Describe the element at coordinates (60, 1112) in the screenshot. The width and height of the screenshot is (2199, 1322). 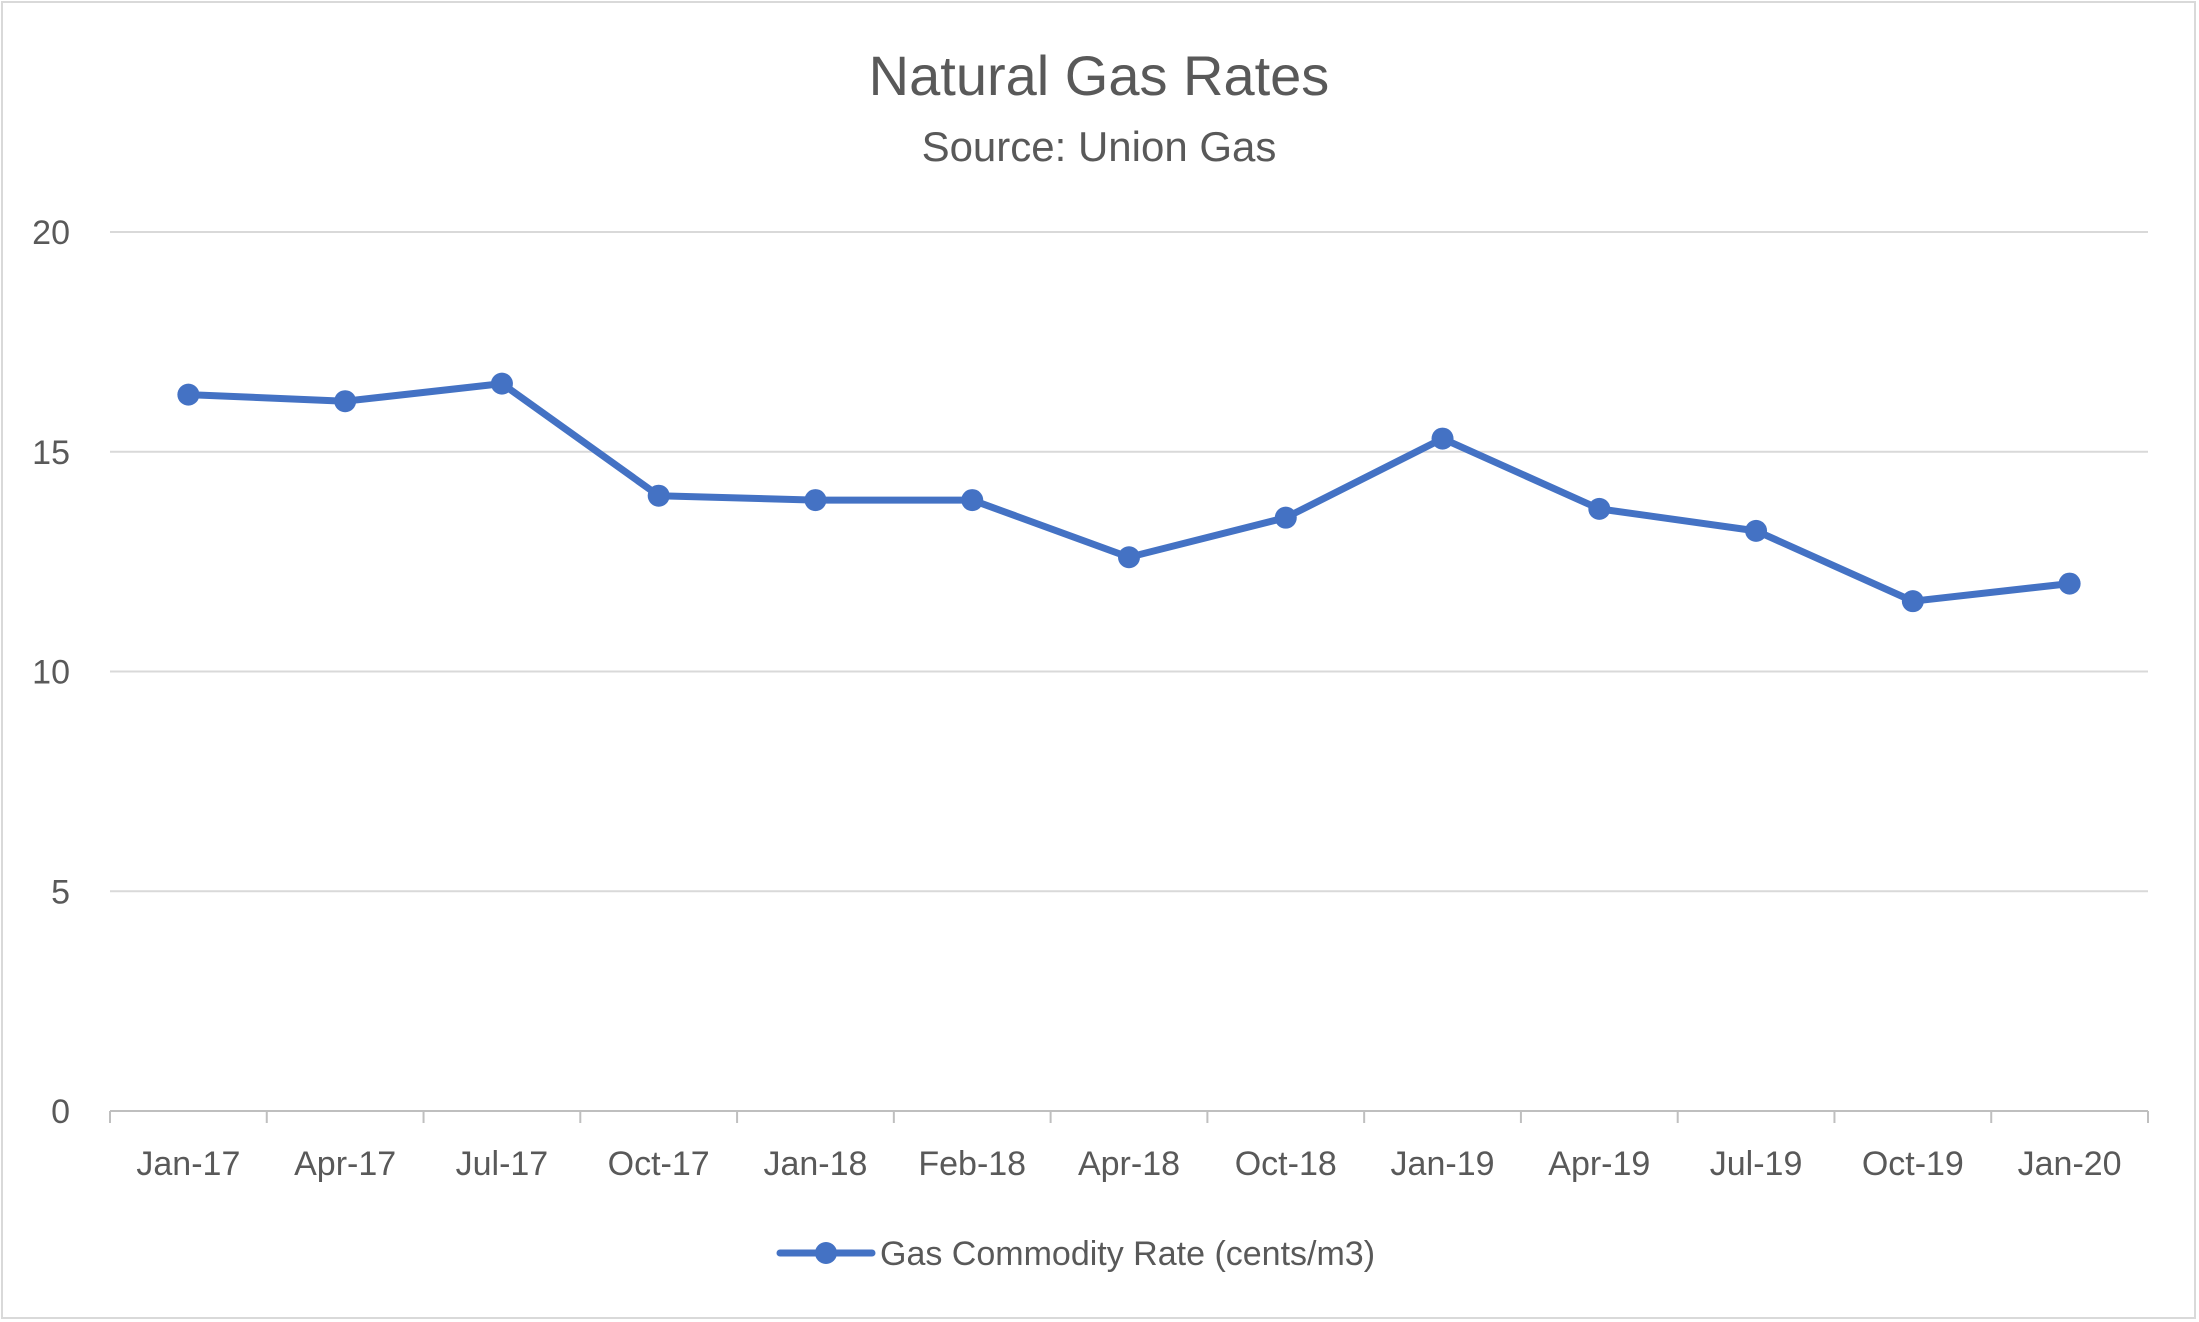
I see `y-tick-label: 0` at that location.